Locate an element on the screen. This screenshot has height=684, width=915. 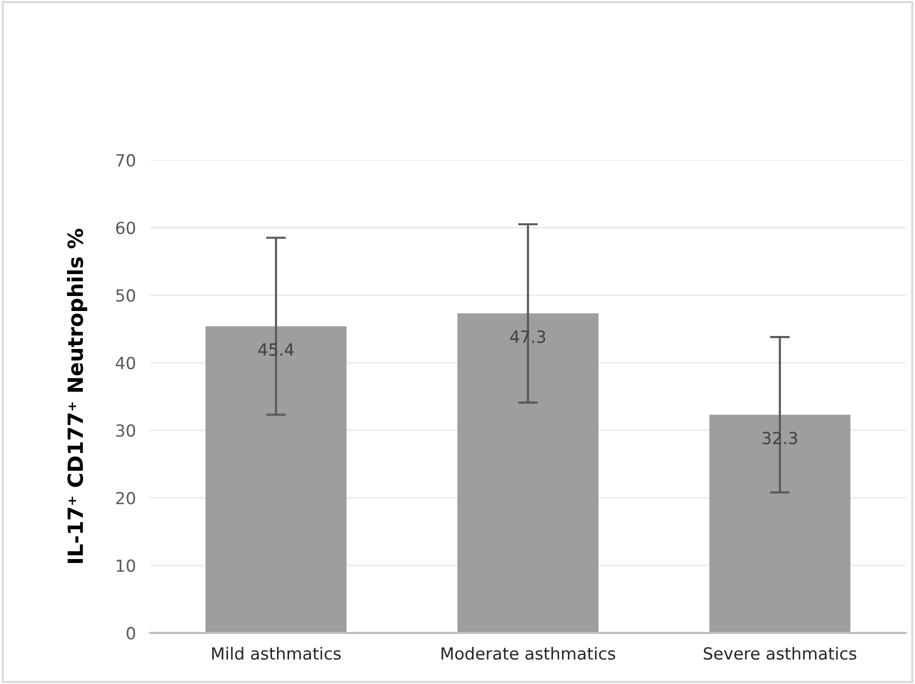
y-tick-label: 60 is located at coordinates (126, 228).